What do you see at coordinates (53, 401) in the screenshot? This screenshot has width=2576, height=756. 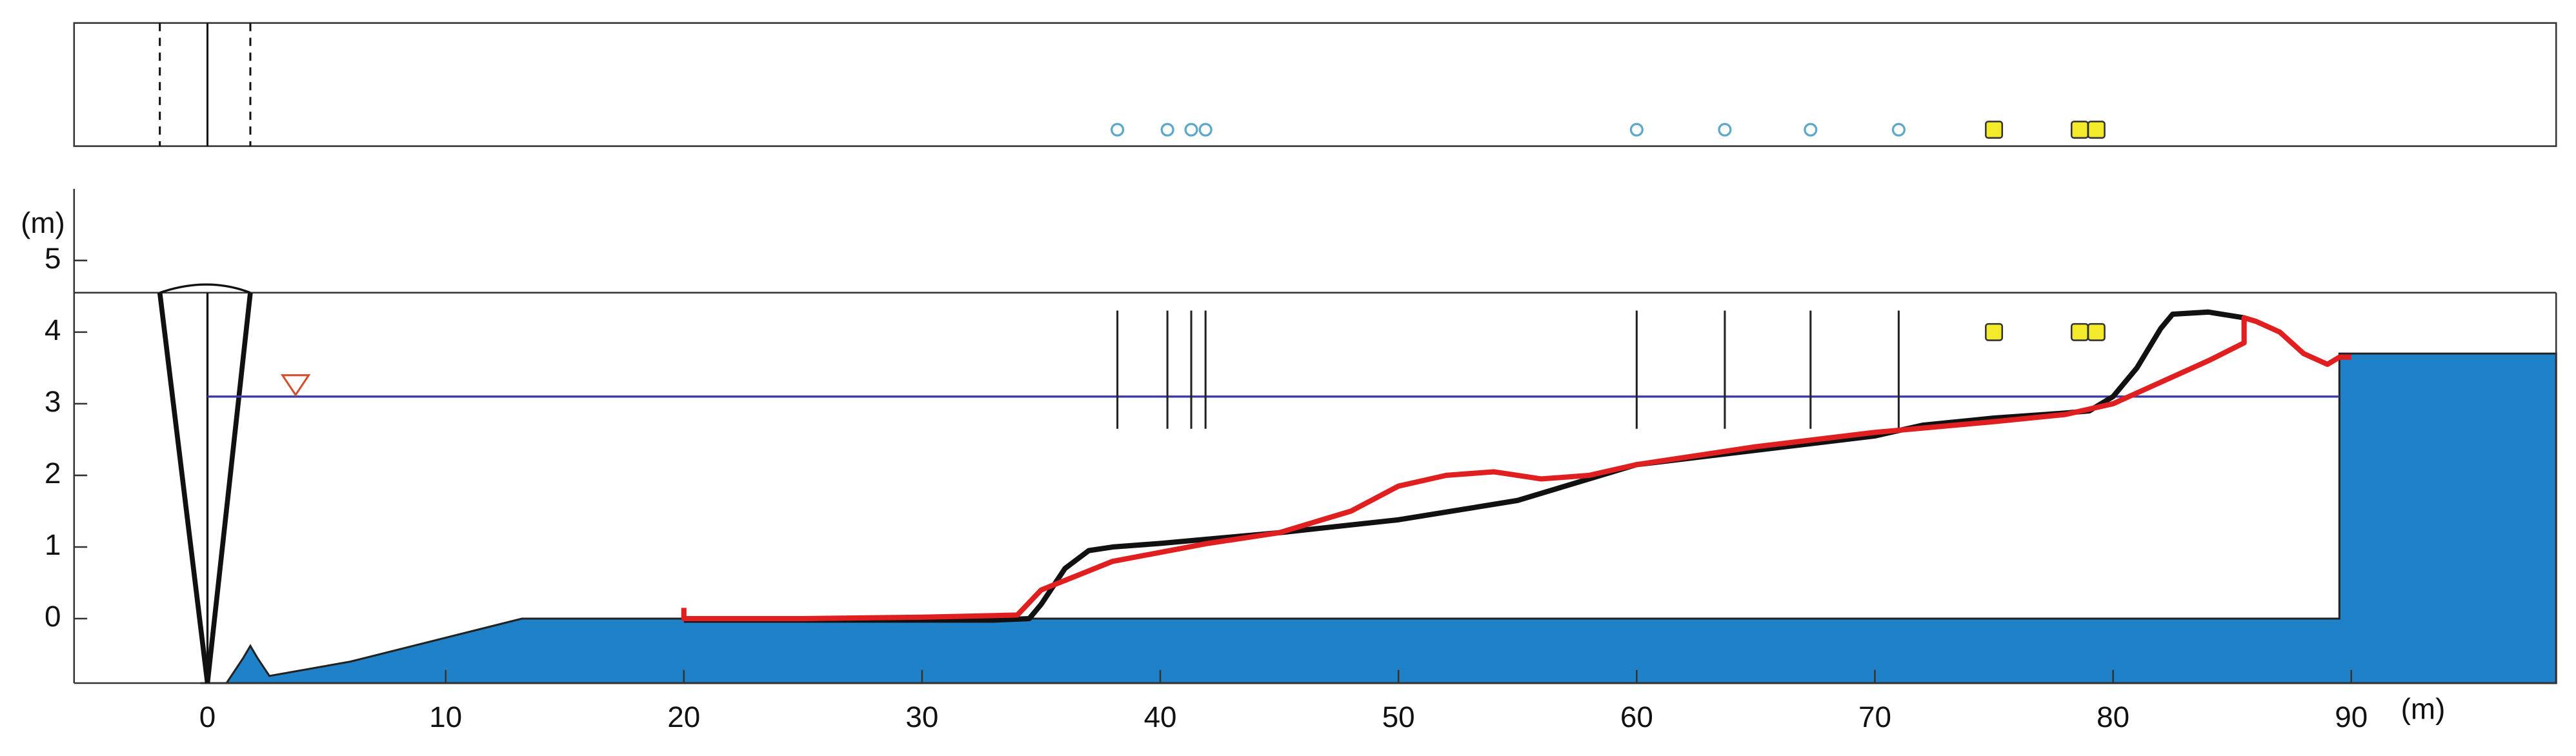 I see `y-tick-label: 3` at bounding box center [53, 401].